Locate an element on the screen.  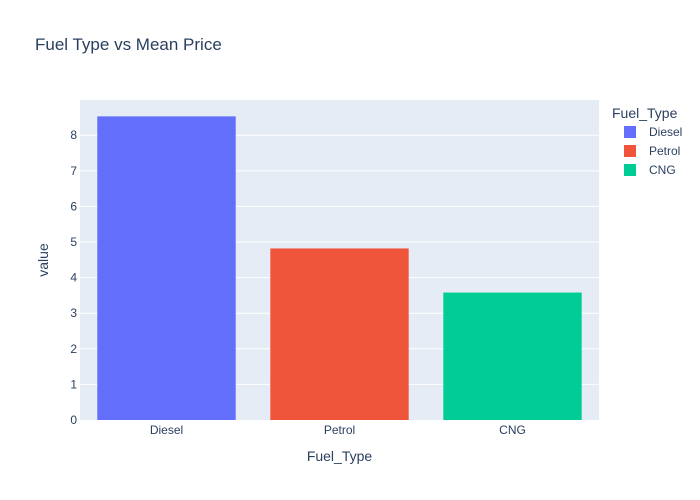
chart-title: Fuel Type vs Mean Price is located at coordinates (128, 44).